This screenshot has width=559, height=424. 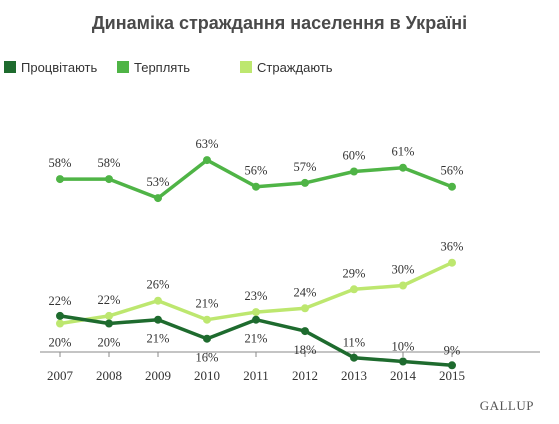 I want to click on x-tick-label-1: 2008, so click(x=109, y=375).